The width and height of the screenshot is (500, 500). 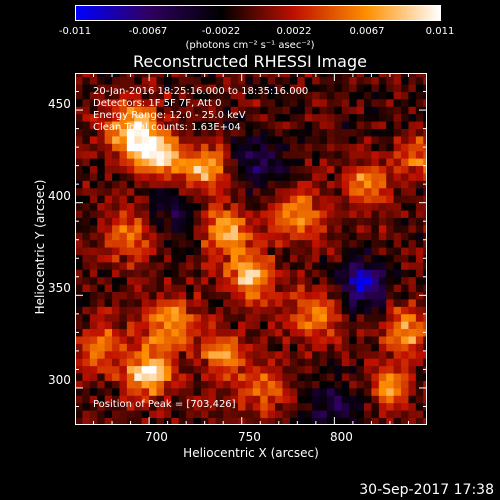 What do you see at coordinates (156, 437) in the screenshot?
I see `x-tick-label: 700` at bounding box center [156, 437].